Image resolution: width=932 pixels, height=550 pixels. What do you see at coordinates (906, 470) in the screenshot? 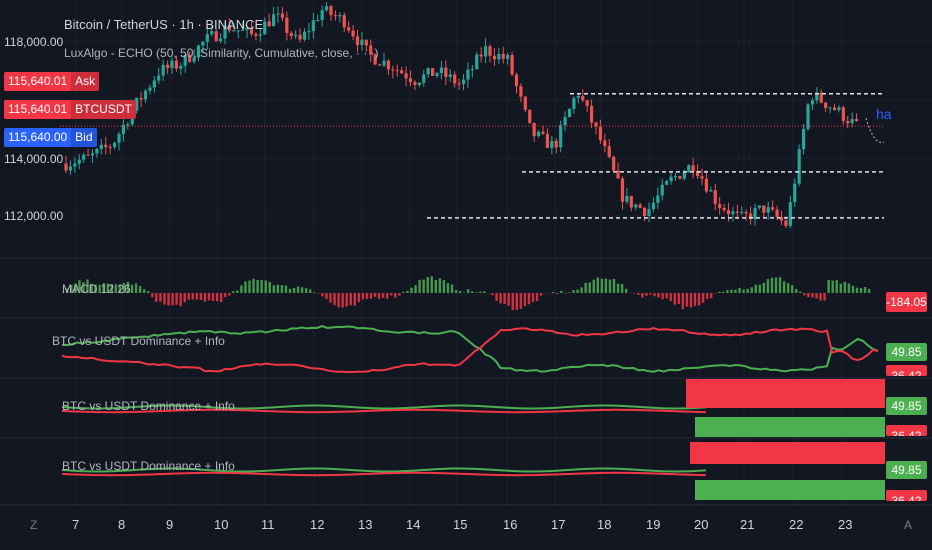
I see `dominance-3-btc-tag: 49.85` at bounding box center [906, 470].